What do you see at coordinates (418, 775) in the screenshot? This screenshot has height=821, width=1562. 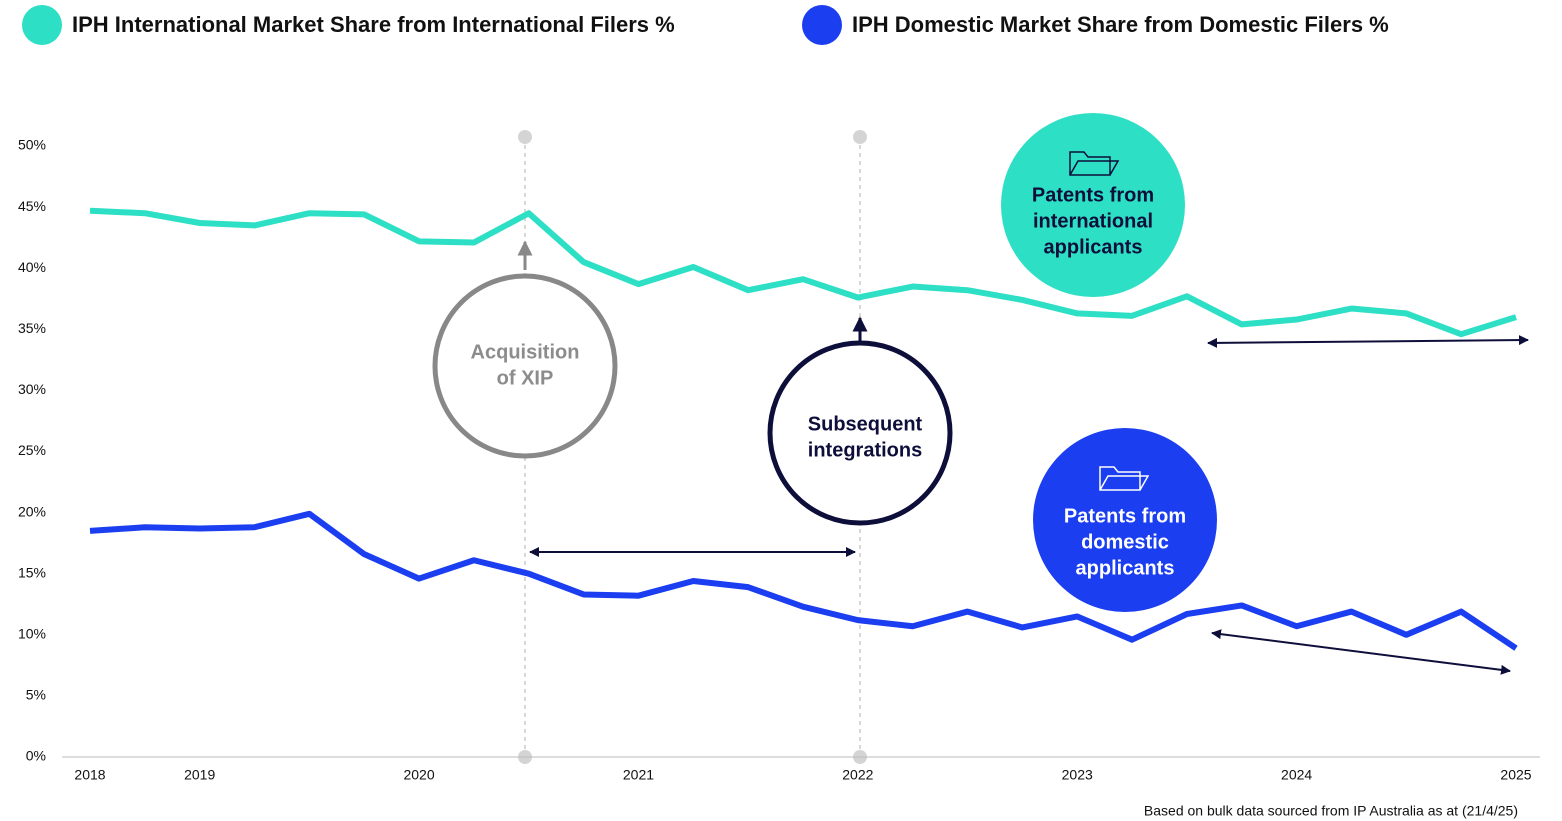 I see `x-tick-label: 2020` at bounding box center [418, 775].